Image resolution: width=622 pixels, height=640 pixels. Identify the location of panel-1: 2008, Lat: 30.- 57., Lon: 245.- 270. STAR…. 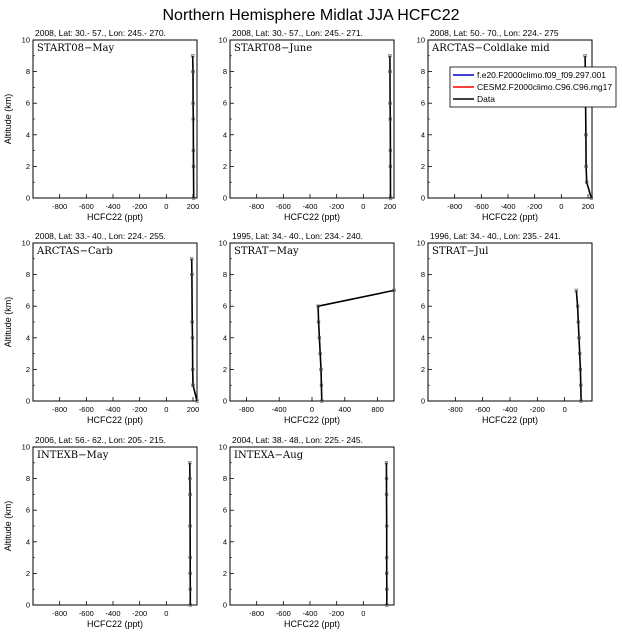
(101, 125).